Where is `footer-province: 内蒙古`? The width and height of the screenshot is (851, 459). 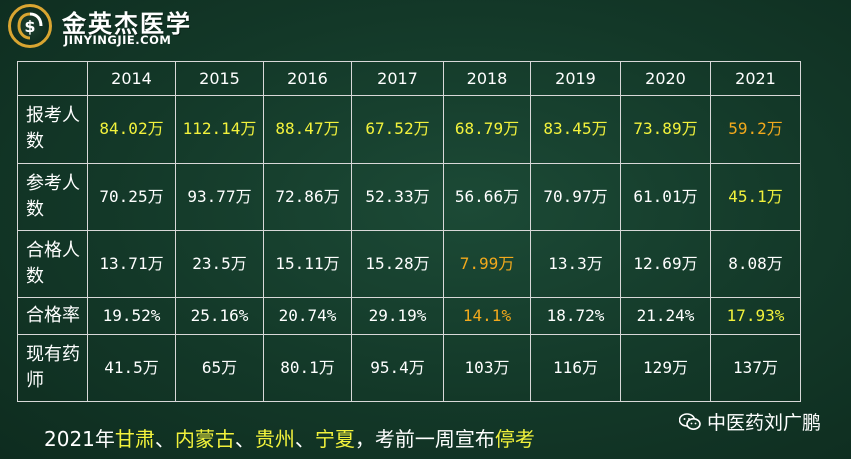 footer-province: 内蒙古 is located at coordinates (204, 439).